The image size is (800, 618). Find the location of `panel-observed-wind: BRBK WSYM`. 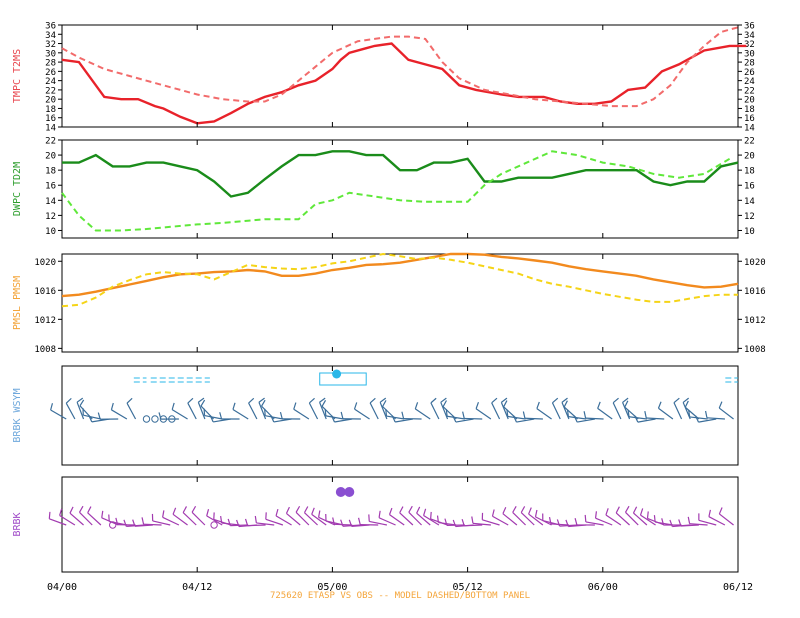

panel-observed-wind: BRBK WSYM is located at coordinates (375, 415).